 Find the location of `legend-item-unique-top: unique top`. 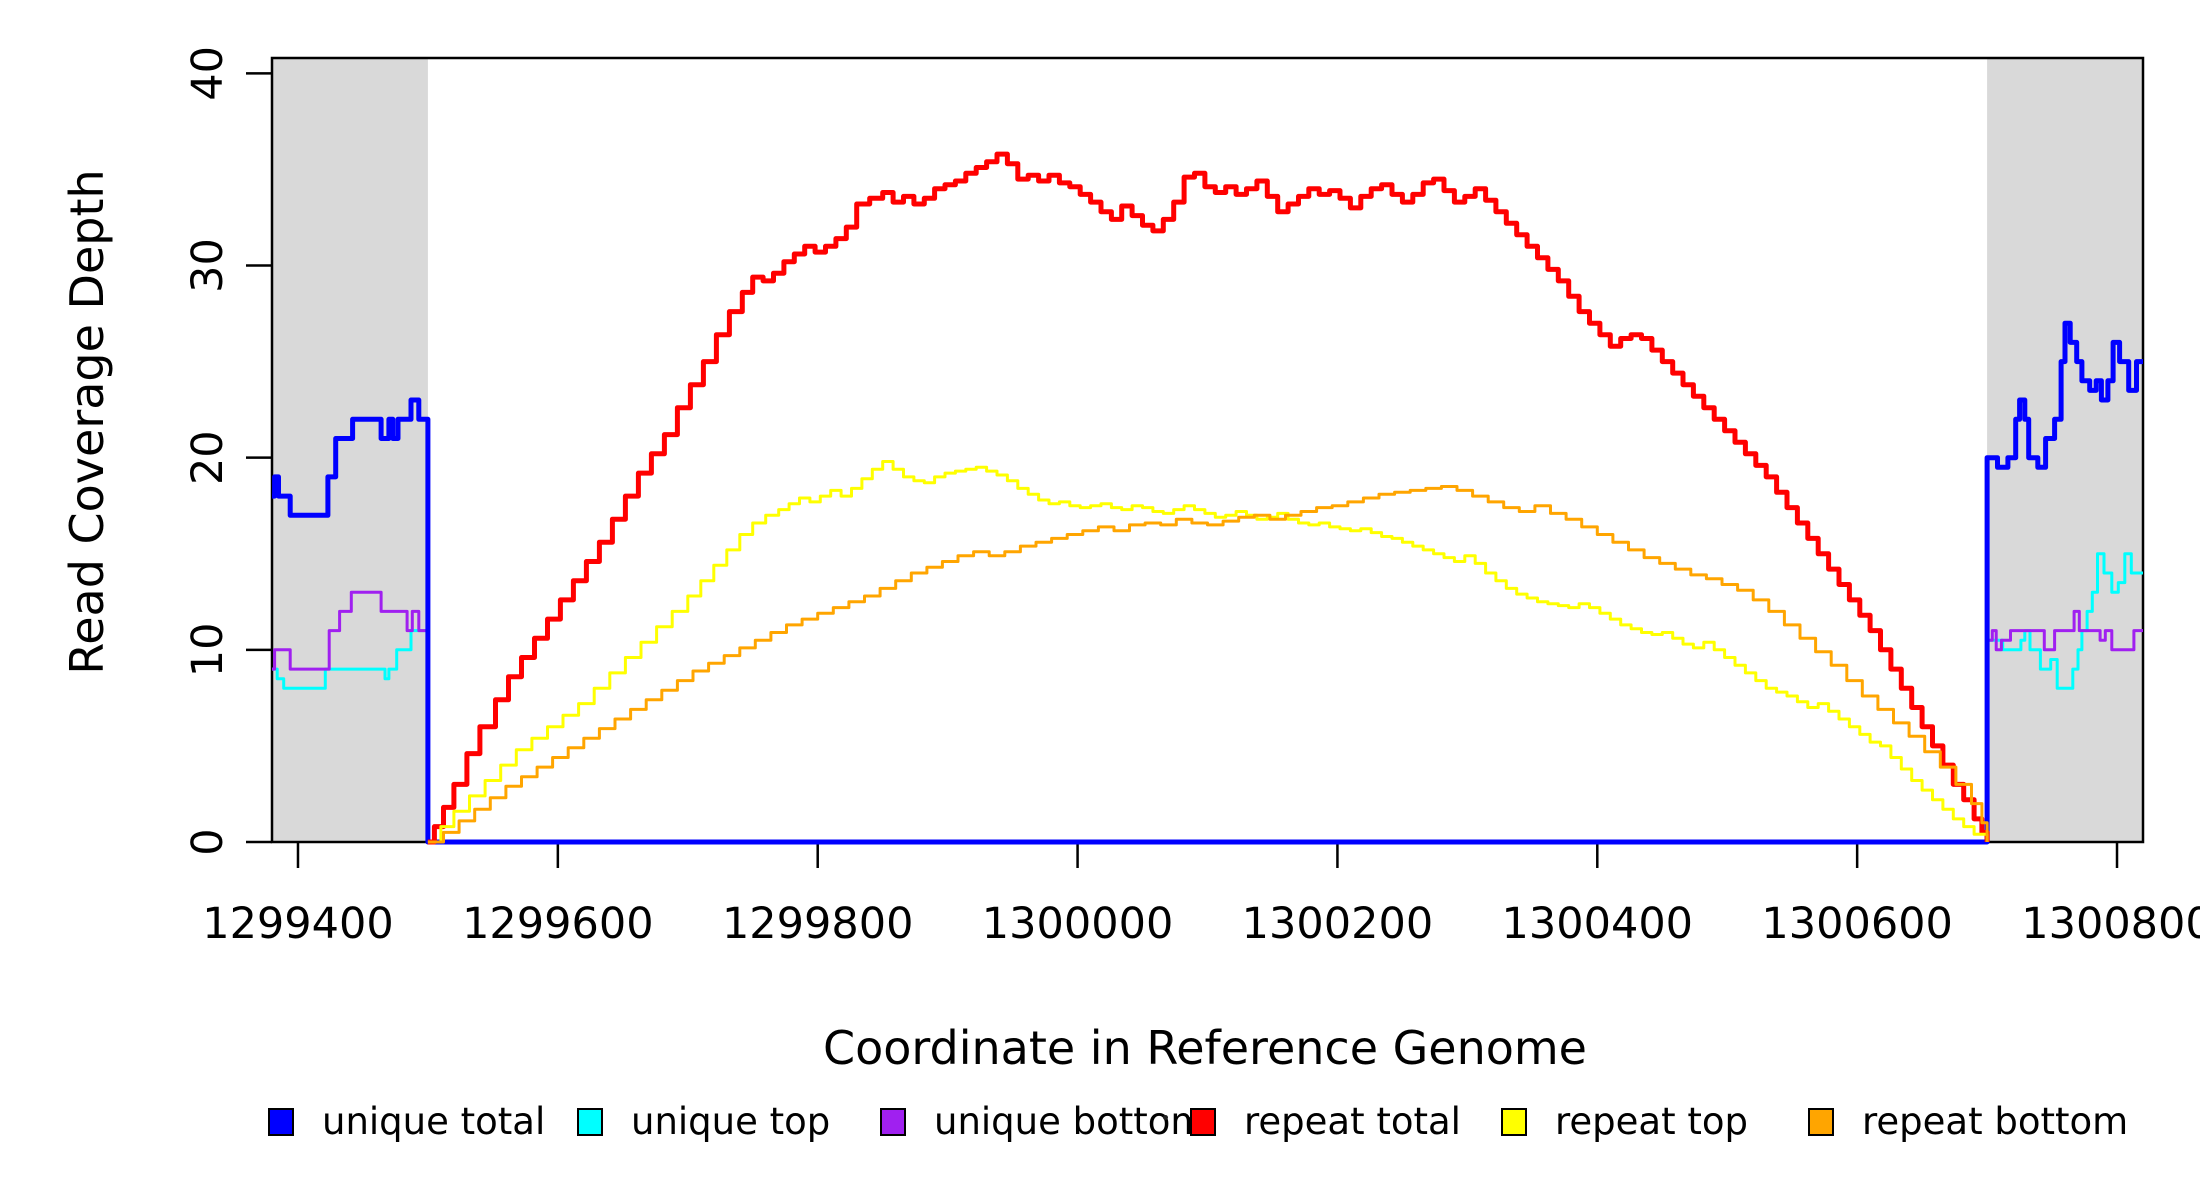

legend-item-unique-top: unique top is located at coordinates (703, 1122).